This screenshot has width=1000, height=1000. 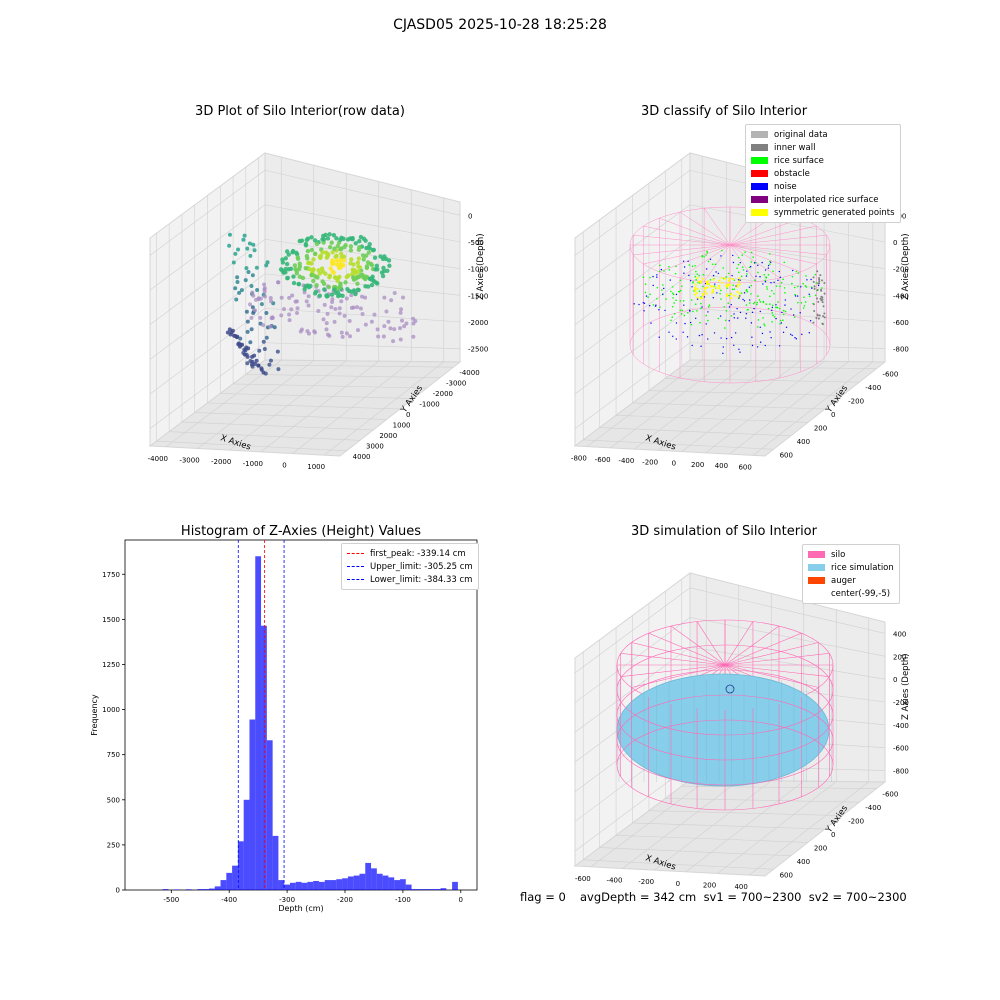 What do you see at coordinates (478, 296) in the screenshot?
I see `raw-z-tick: -1500` at bounding box center [478, 296].